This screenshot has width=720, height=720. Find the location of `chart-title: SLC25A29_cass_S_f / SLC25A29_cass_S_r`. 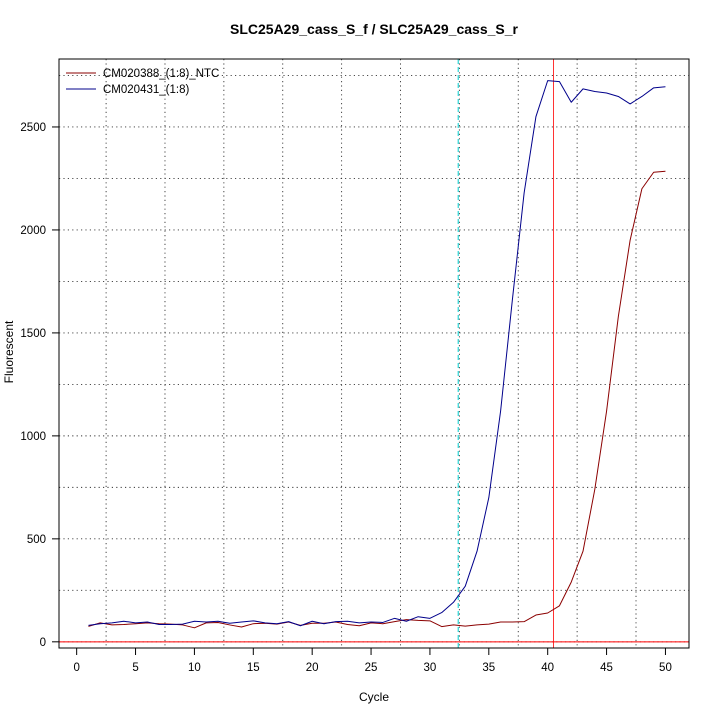

chart-title: SLC25A29_cass_S_f / SLC25A29_cass_S_r is located at coordinates (374, 29).